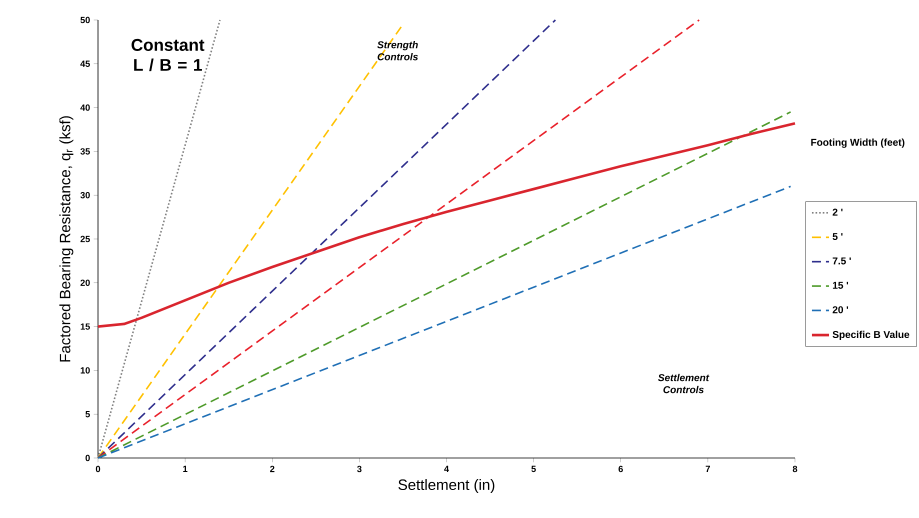 The height and width of the screenshot is (518, 919). What do you see at coordinates (871, 335) in the screenshot?
I see `legend-label: Specific B Value` at bounding box center [871, 335].